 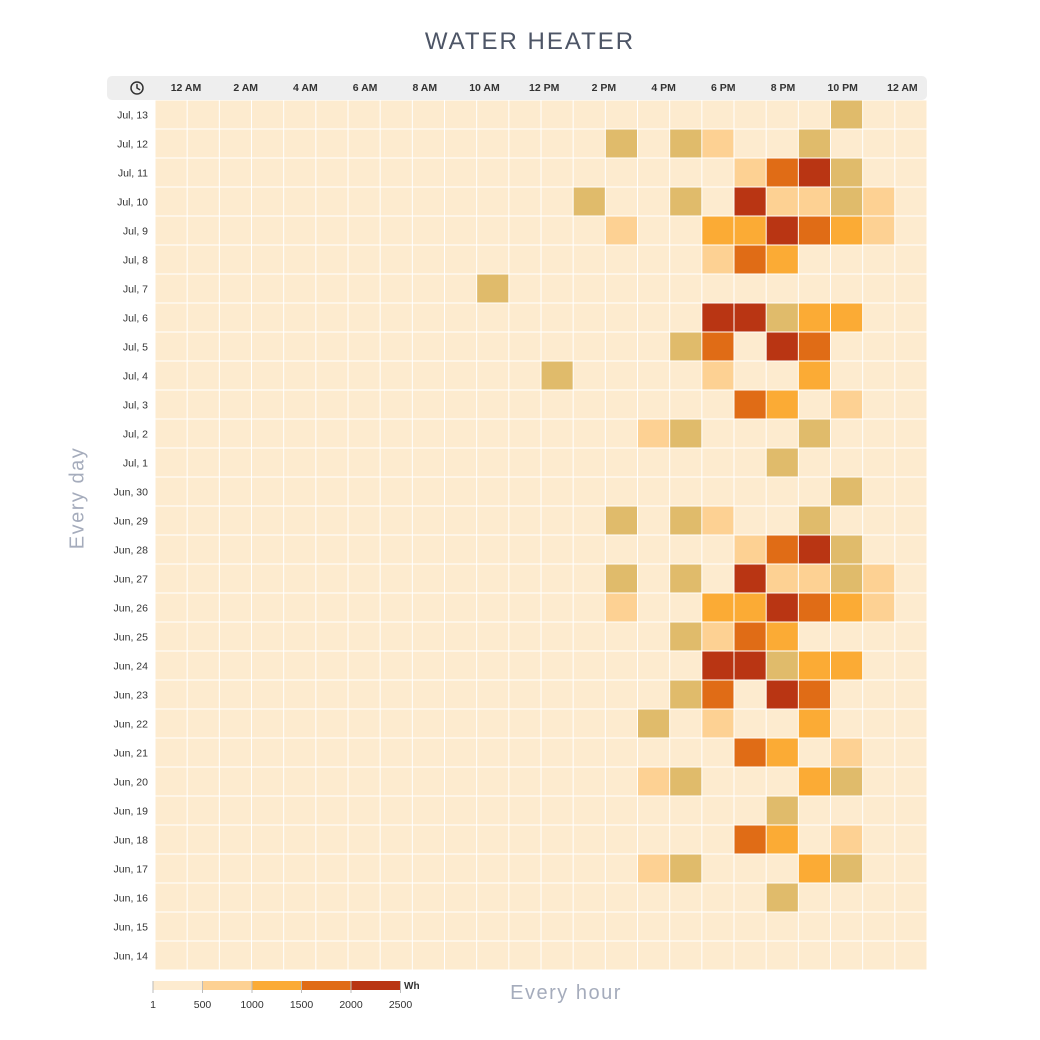 I want to click on x-tick-label: 4 AM, so click(x=305, y=88).